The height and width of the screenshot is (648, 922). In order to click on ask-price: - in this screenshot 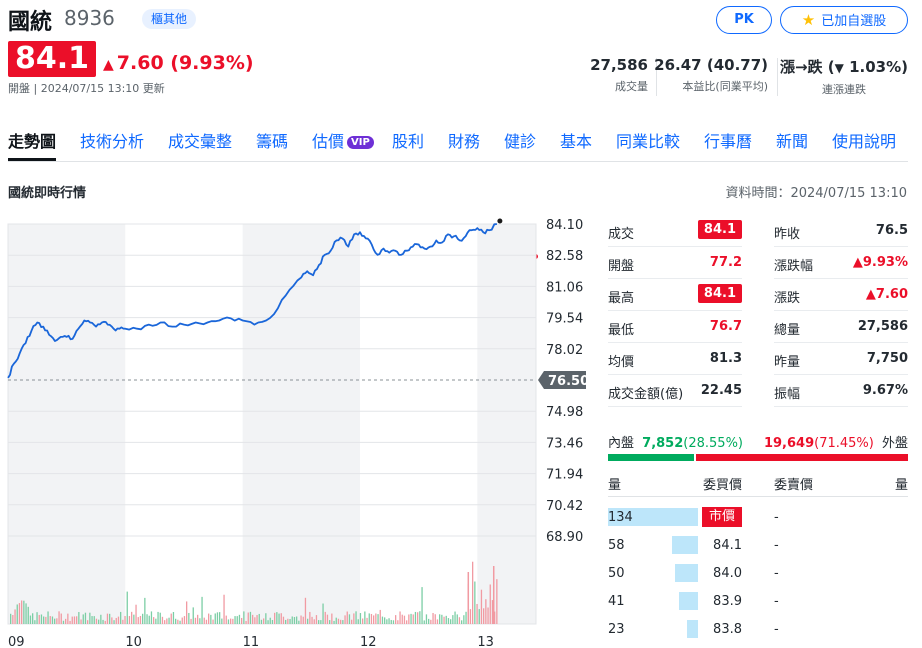, I will do `click(776, 573)`.